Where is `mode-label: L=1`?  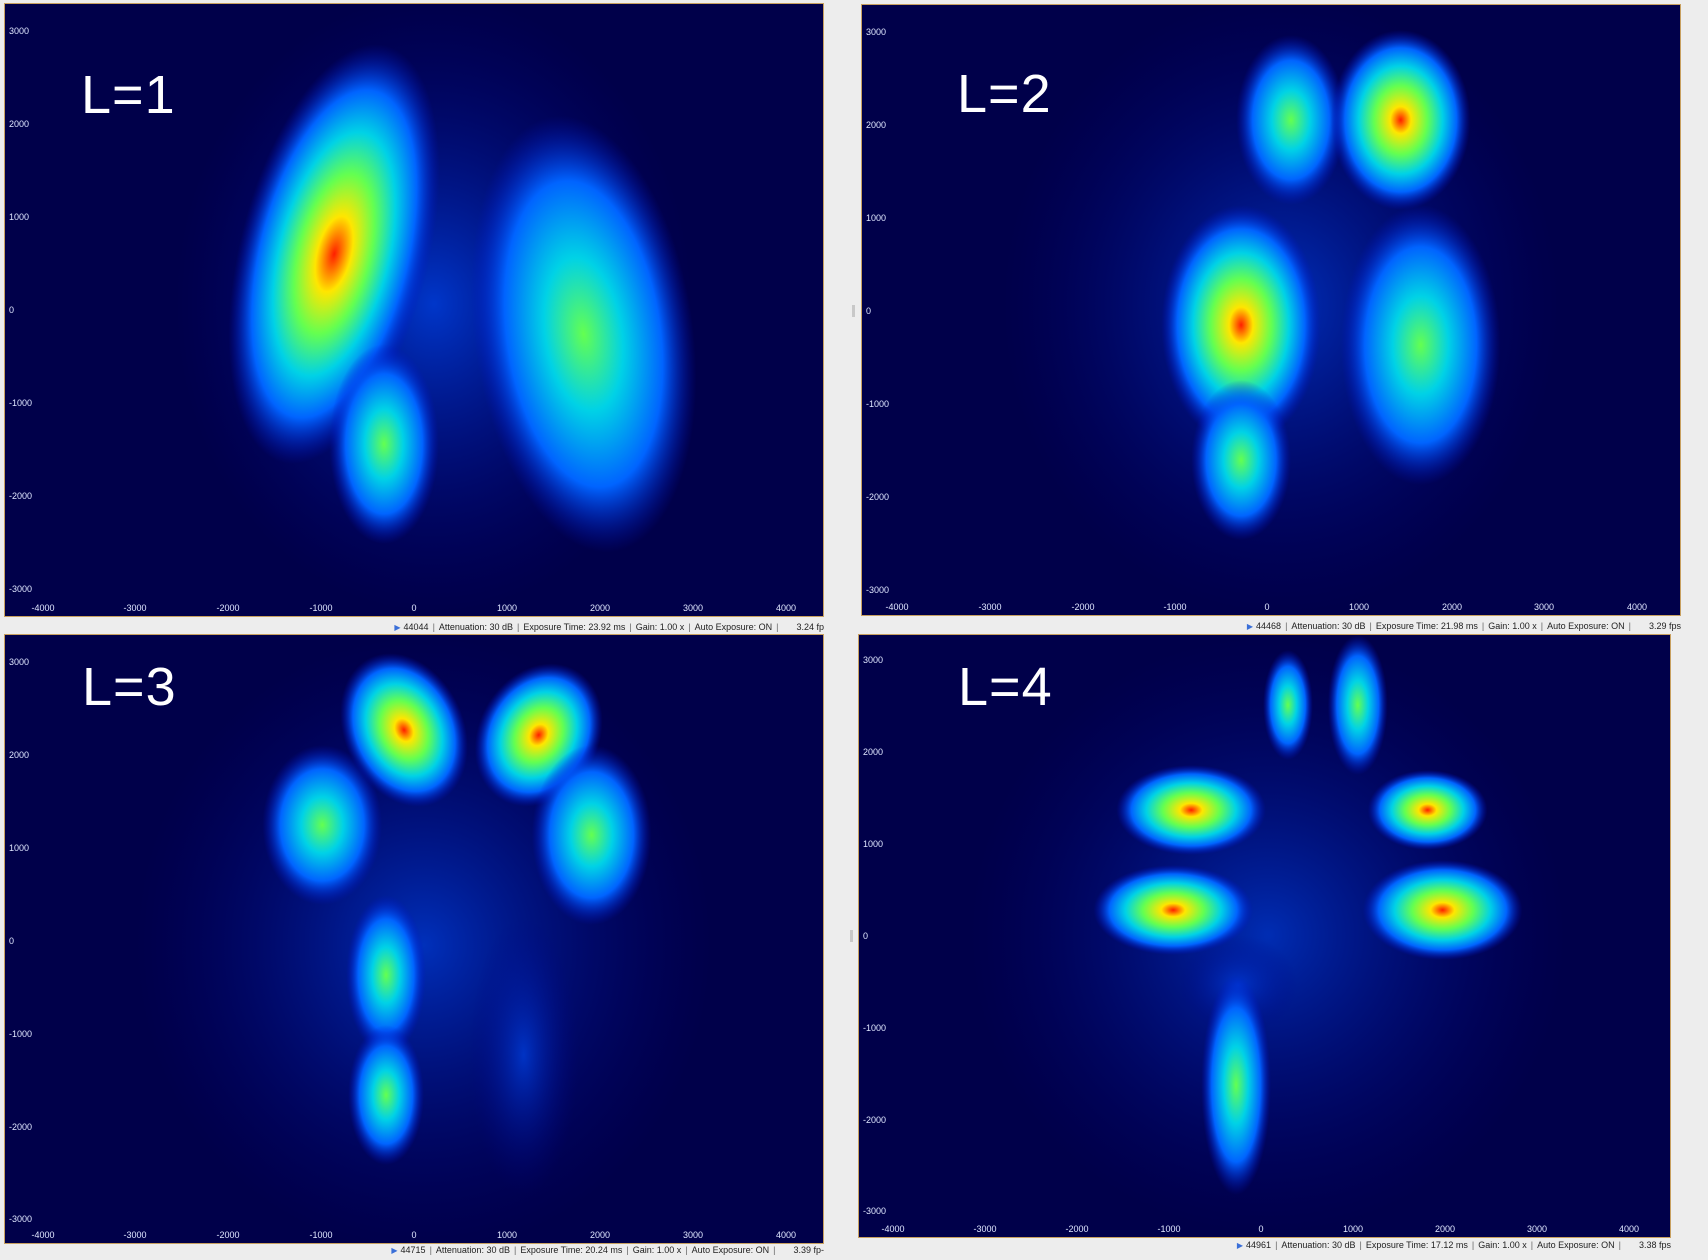 mode-label: L=1 is located at coordinates (128, 95).